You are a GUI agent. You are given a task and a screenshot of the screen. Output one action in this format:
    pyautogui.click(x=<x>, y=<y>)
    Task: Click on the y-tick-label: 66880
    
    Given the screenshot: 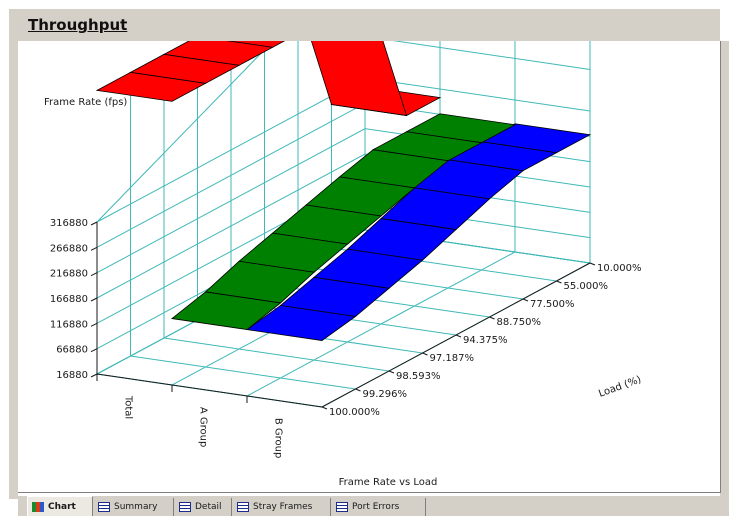 What is the action you would take?
    pyautogui.click(x=72, y=350)
    